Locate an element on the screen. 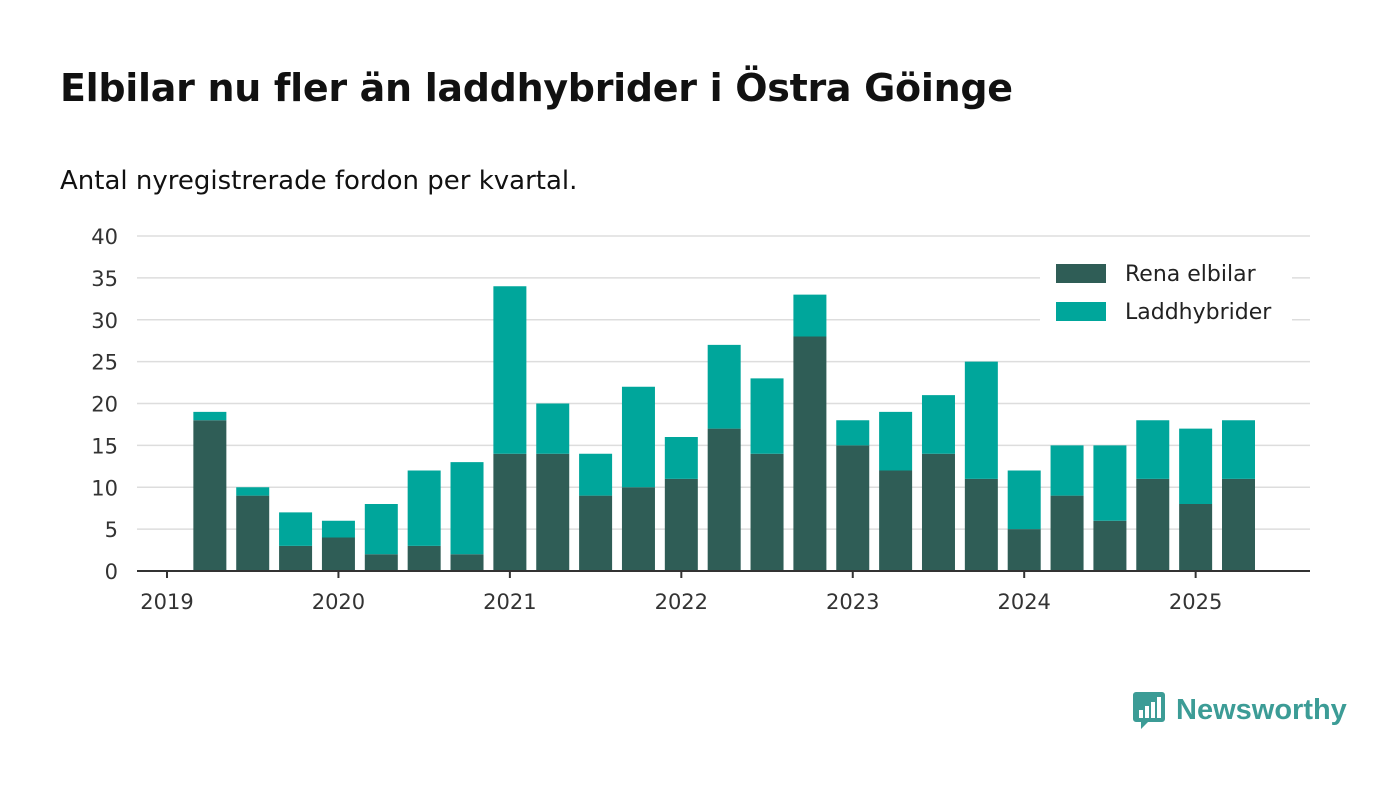 The width and height of the screenshot is (1400, 793). x-tick-label: 2022 is located at coordinates (681, 602).